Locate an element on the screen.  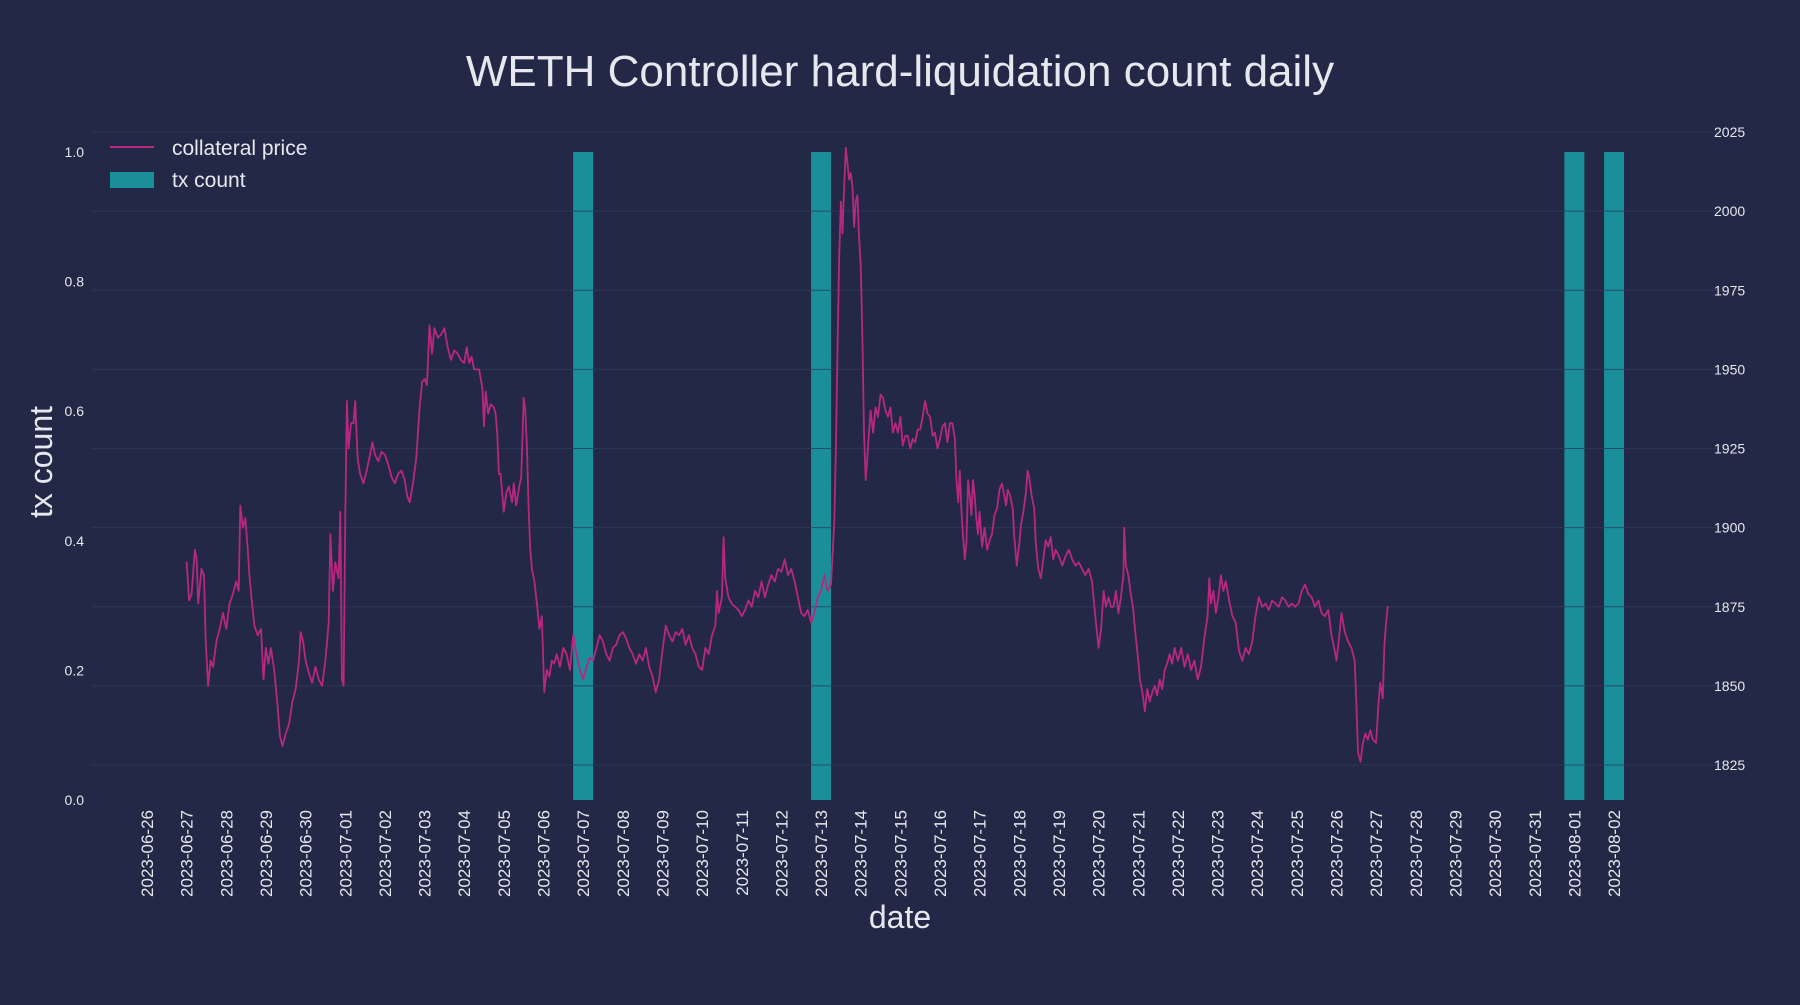
x-tick-label: 2023-07-26 is located at coordinates (1337, 853).